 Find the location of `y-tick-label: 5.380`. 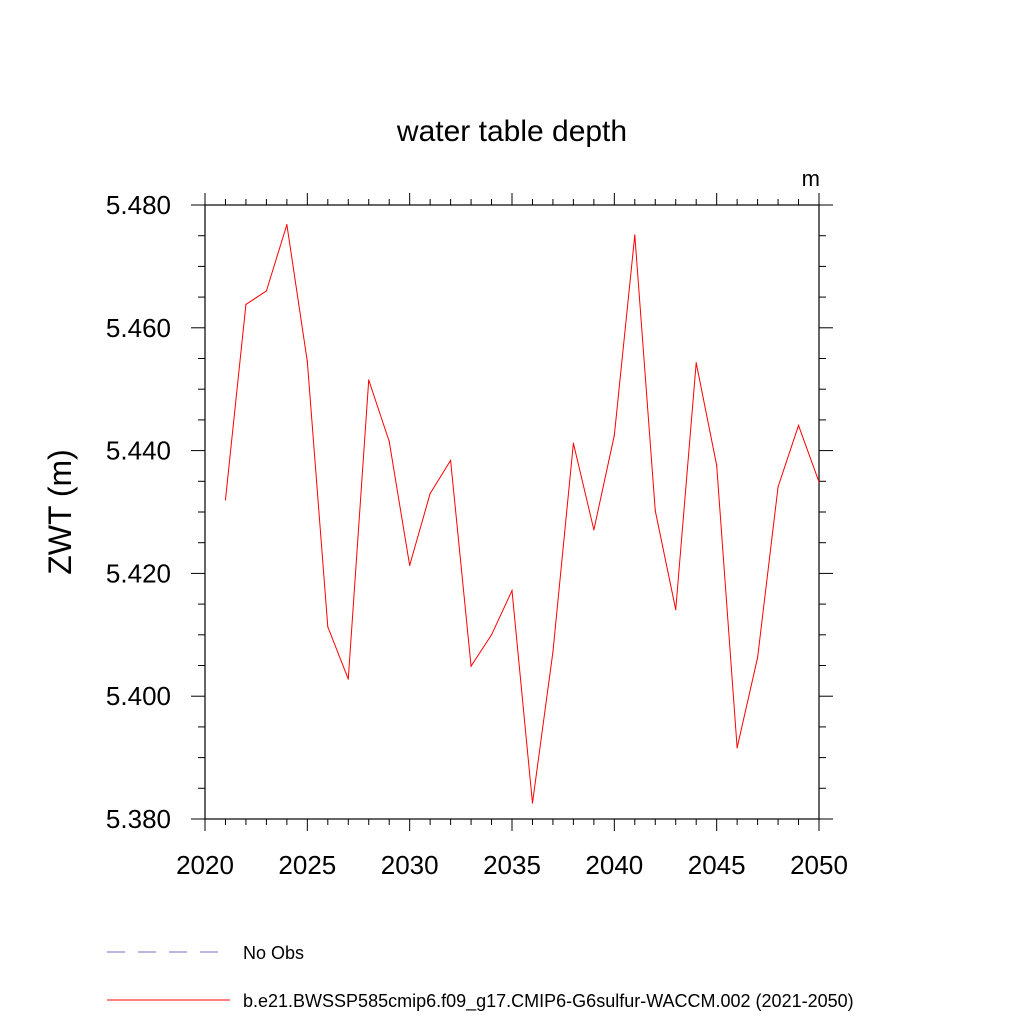

y-tick-label: 5.380 is located at coordinates (138, 819).